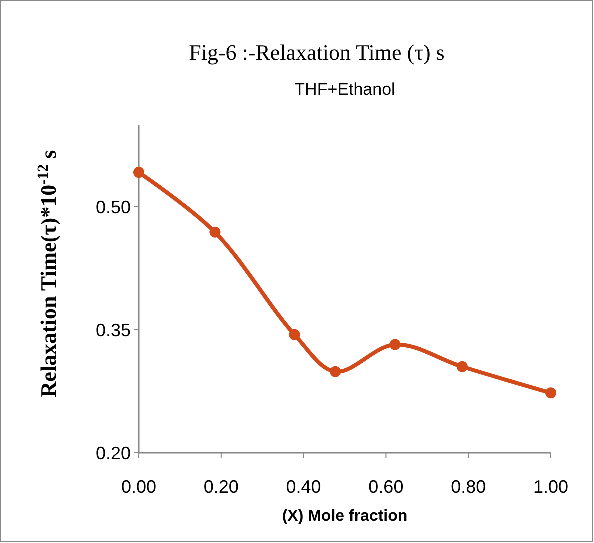  Describe the element at coordinates (113, 207) in the screenshot. I see `y-tick-label: 0.50` at that location.